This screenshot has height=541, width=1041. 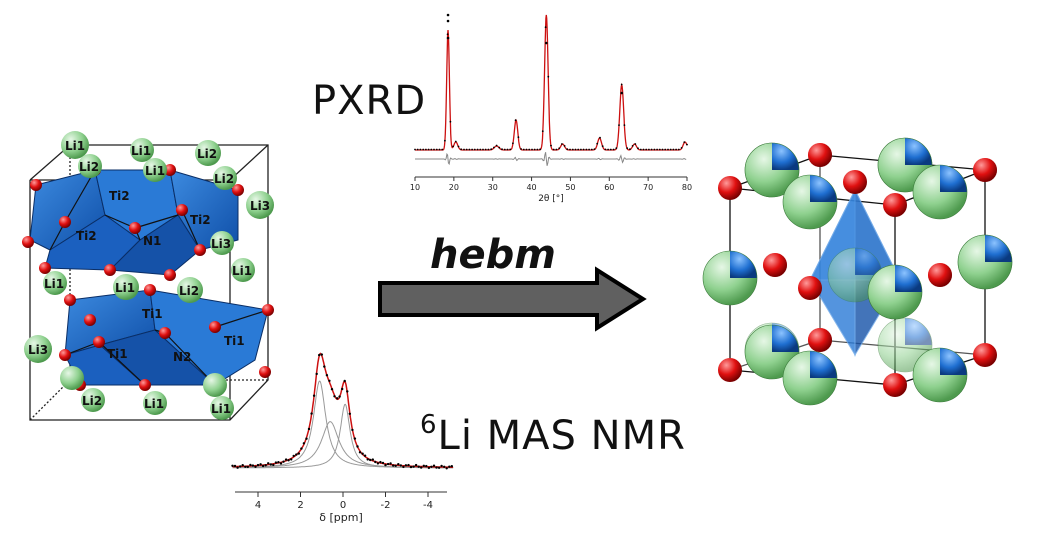 What do you see at coordinates (687, 187) in the screenshot?
I see `pxrd-tick-label: 80` at bounding box center [687, 187].